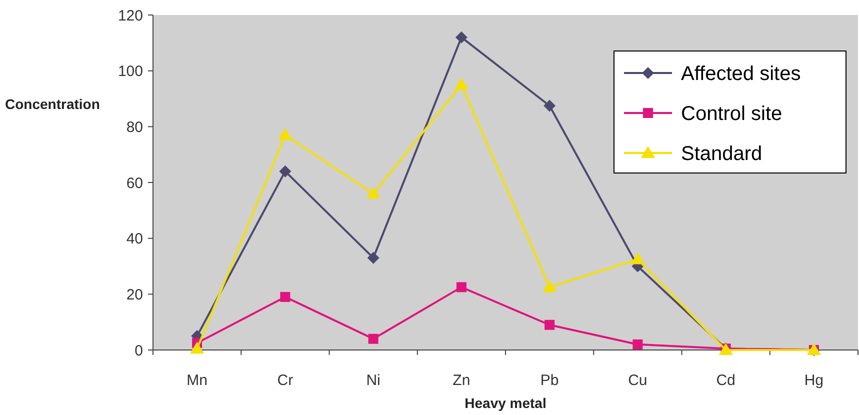  What do you see at coordinates (138, 351) in the screenshot?
I see `y-tick-label: 0` at bounding box center [138, 351].